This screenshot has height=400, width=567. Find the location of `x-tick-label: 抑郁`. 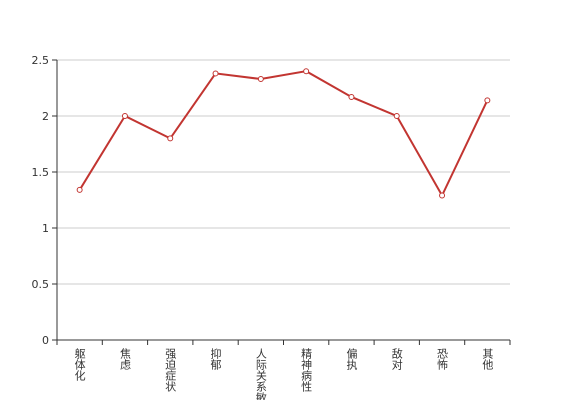

x-tick-label: 抑郁 is located at coordinates (215, 358).